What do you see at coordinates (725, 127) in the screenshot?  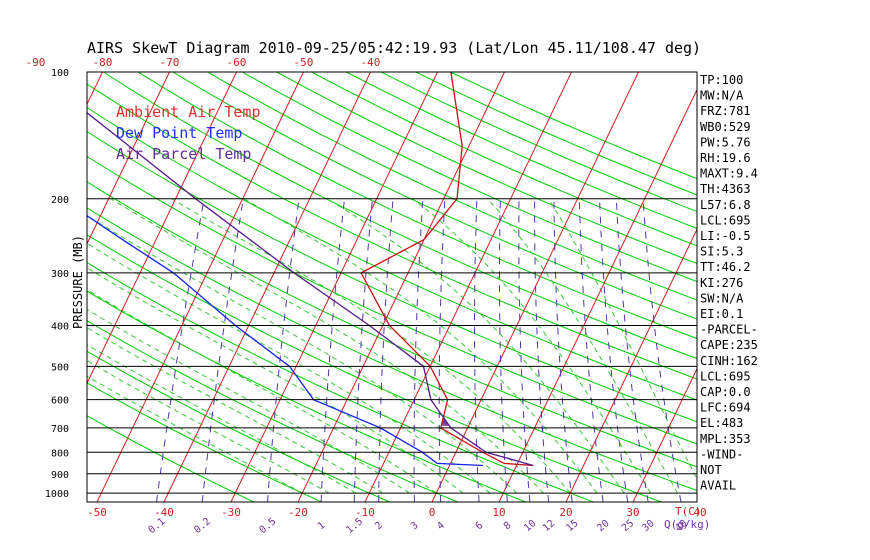 I see `stat-line: WB0:529` at bounding box center [725, 127].